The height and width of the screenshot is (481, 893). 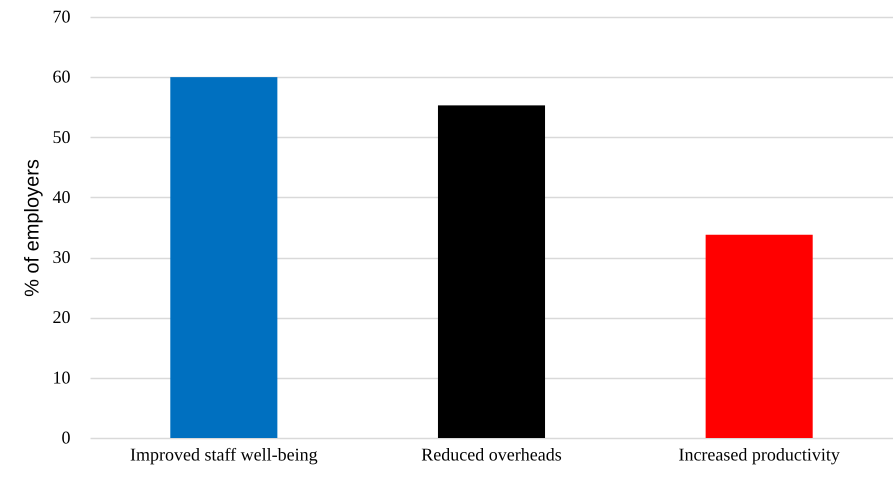 I want to click on y-tick-label: 10, so click(x=61, y=377).